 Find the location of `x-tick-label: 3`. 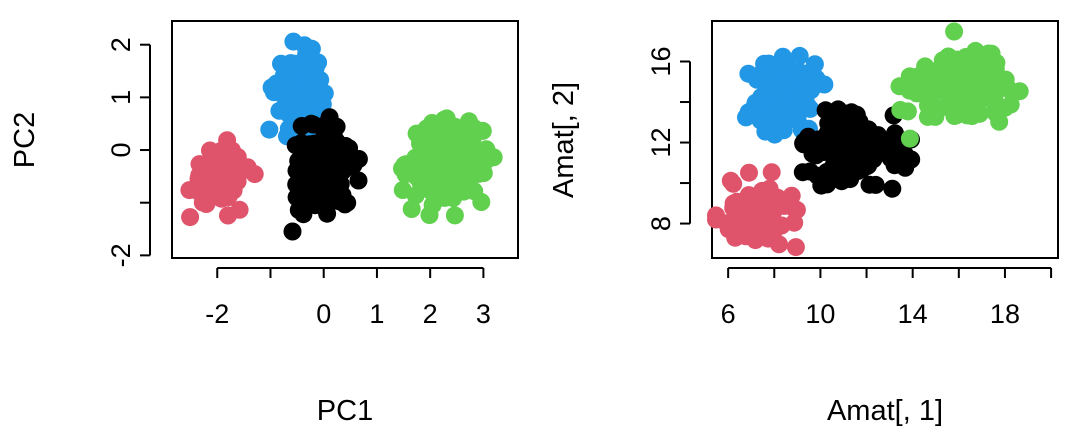

x-tick-label: 3 is located at coordinates (483, 314).